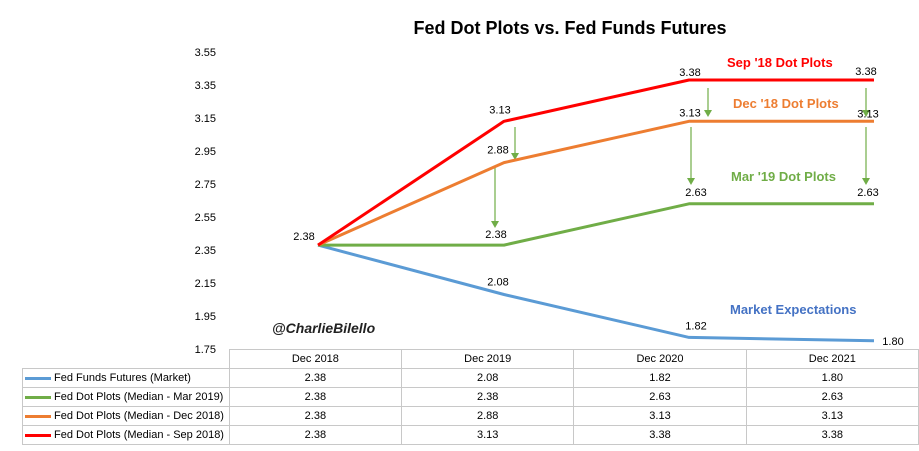  Describe the element at coordinates (139, 416) in the screenshot. I see `legend-label: Fed Dot Plots (Median - Dec 2018)` at that location.